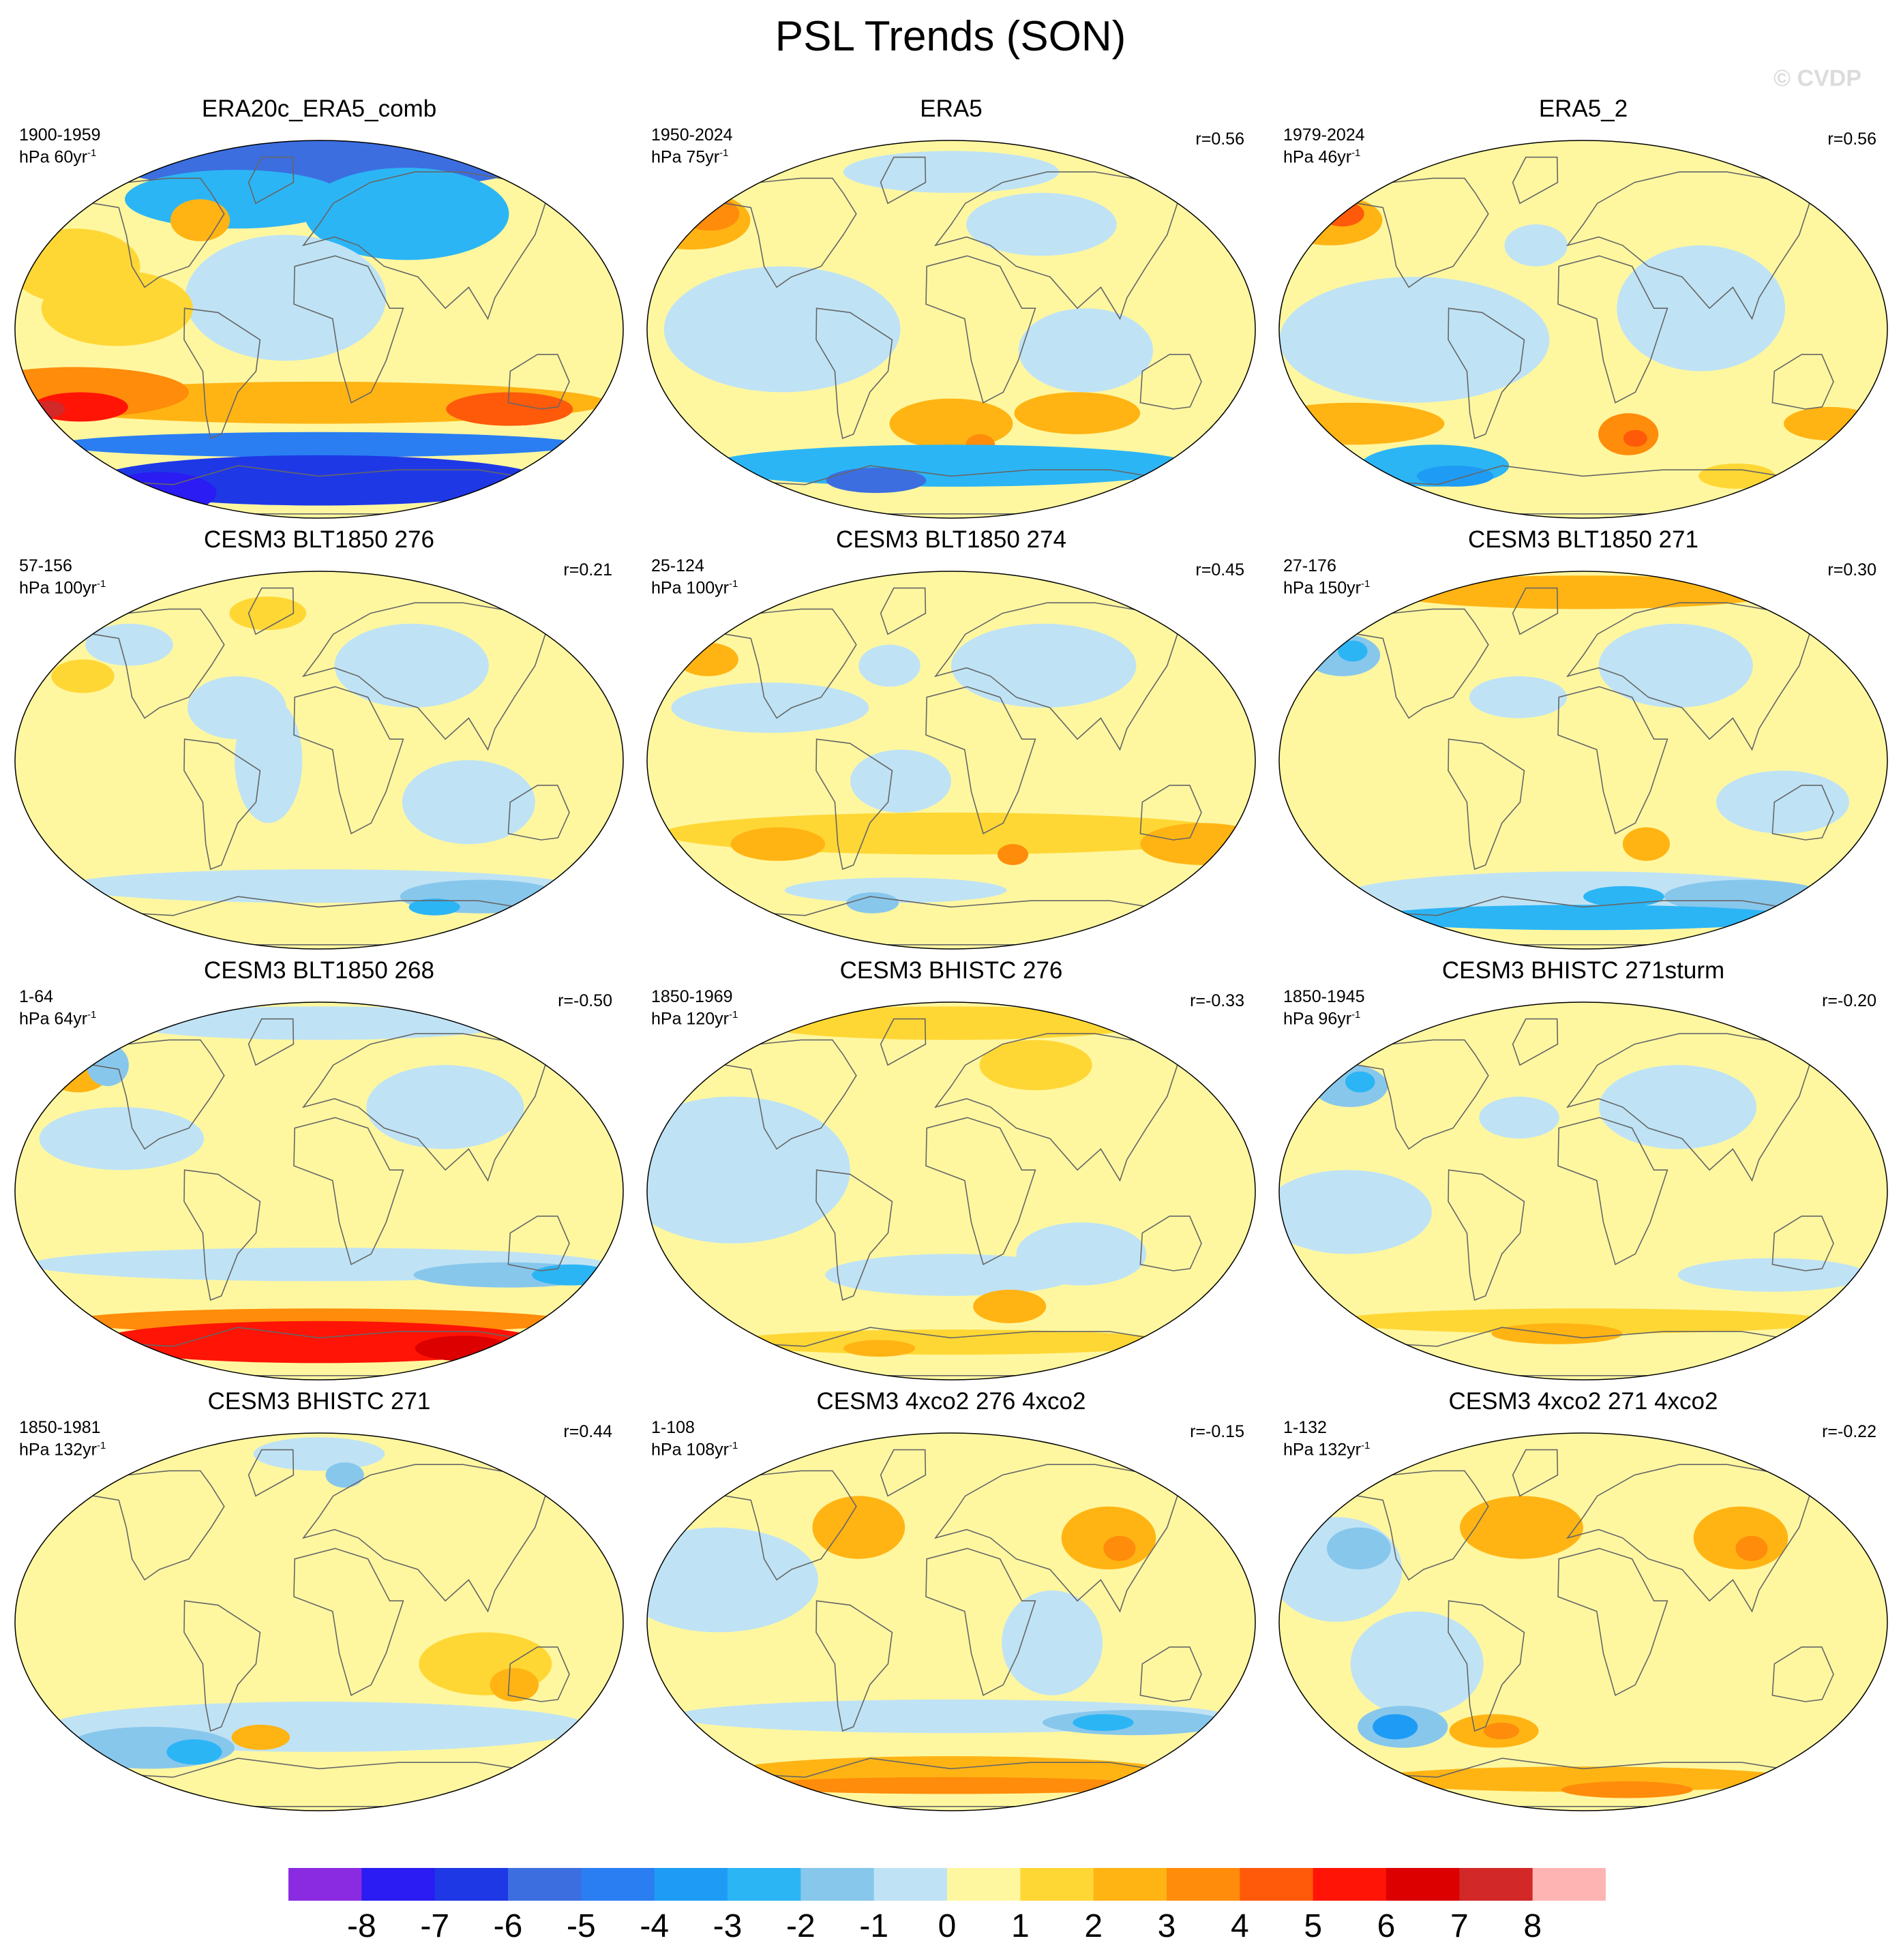 The image size is (1901, 1960). What do you see at coordinates (58, 588) in the screenshot?
I see `panel-units-text: hPa 100yr` at bounding box center [58, 588].